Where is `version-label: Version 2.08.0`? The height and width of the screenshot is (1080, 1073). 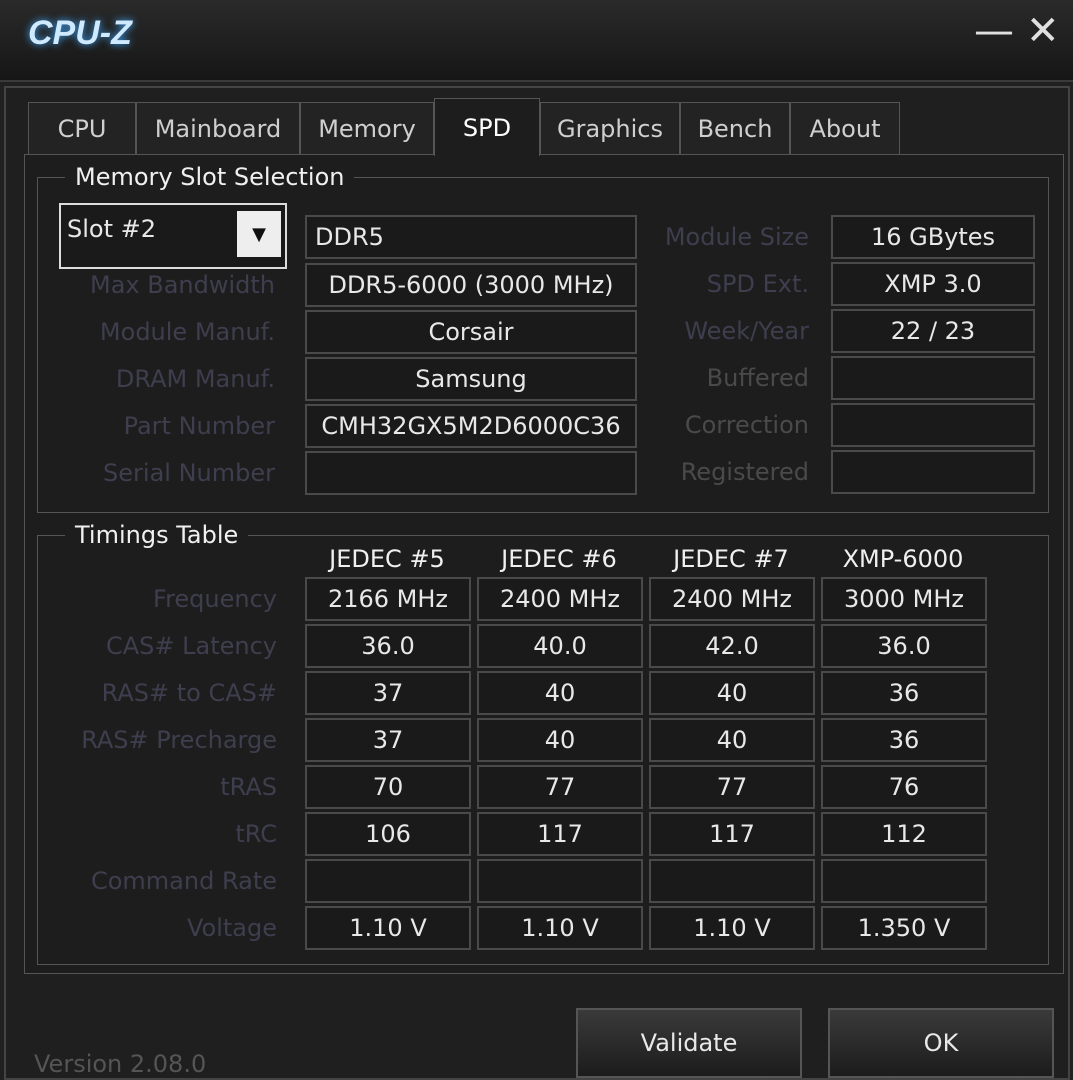 version-label: Version 2.08.0 is located at coordinates (120, 1064).